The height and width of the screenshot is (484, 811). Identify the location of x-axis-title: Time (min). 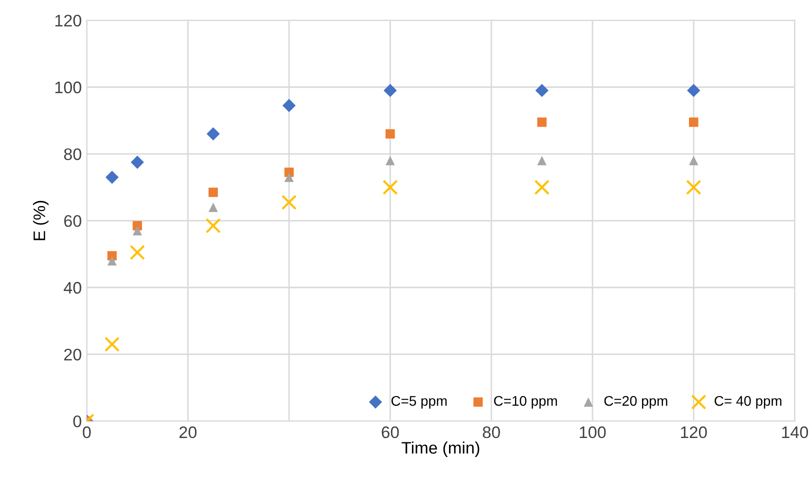
(441, 449).